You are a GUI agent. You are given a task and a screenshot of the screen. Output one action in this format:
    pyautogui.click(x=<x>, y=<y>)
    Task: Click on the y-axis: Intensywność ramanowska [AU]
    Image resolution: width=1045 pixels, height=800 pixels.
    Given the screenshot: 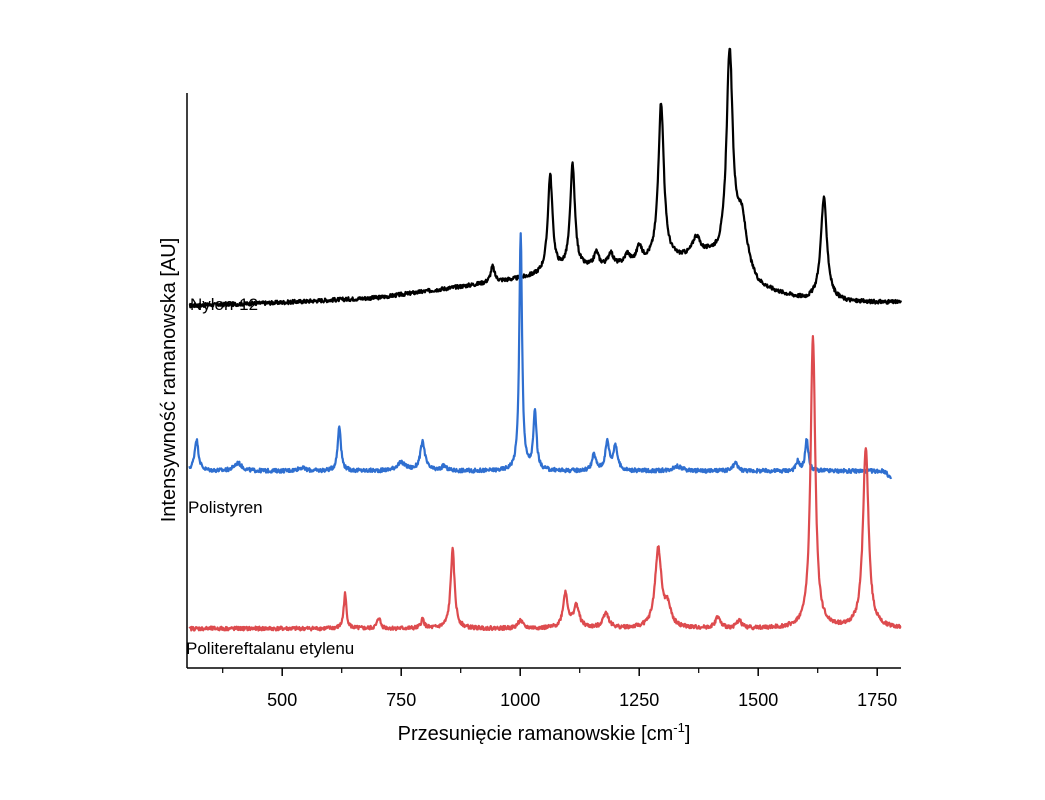 What is the action you would take?
    pyautogui.click(x=173, y=380)
    